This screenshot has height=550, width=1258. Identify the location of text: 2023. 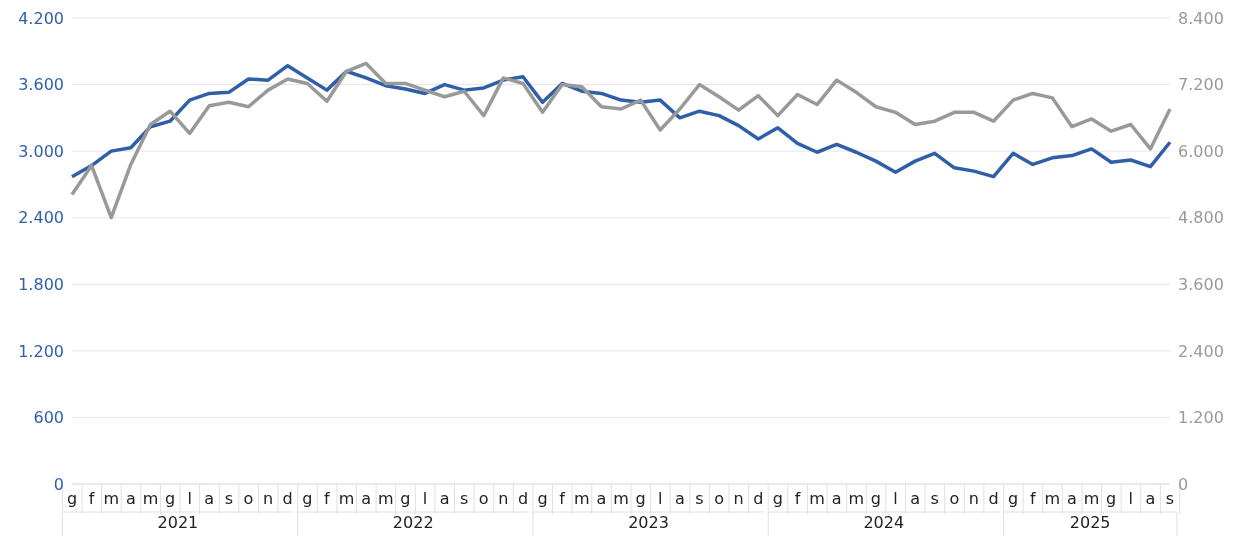
(648, 522).